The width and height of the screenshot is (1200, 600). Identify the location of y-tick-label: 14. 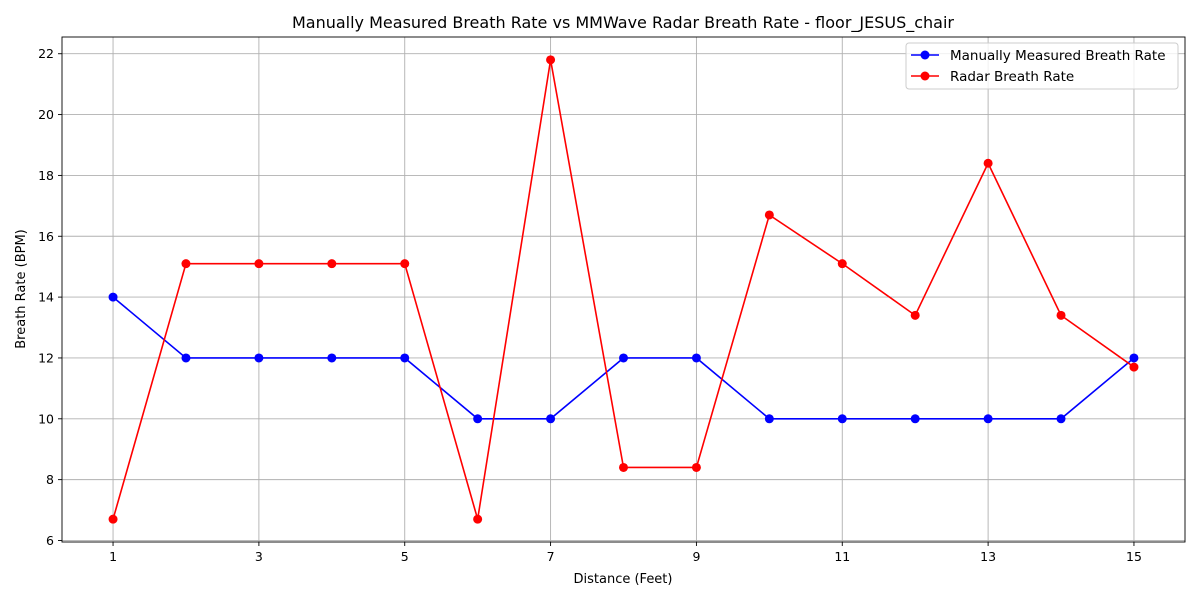
(46, 297).